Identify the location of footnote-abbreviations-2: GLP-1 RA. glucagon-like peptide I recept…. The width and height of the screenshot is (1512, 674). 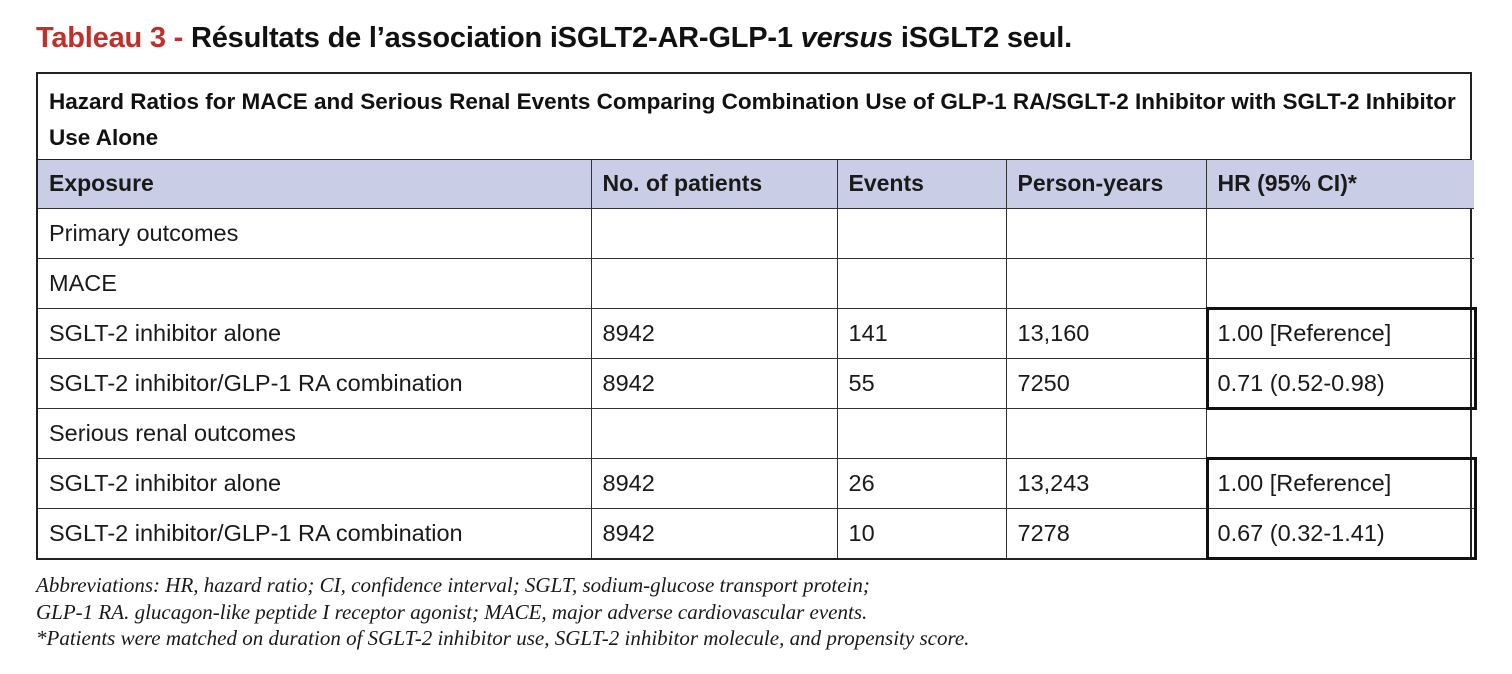
(452, 611).